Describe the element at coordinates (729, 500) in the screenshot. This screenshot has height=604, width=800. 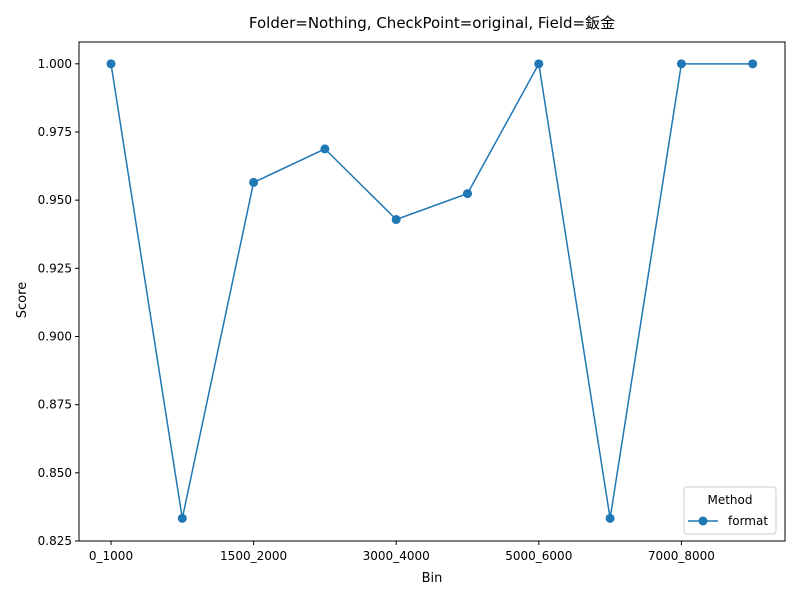
I see `legend-title: Method` at that location.